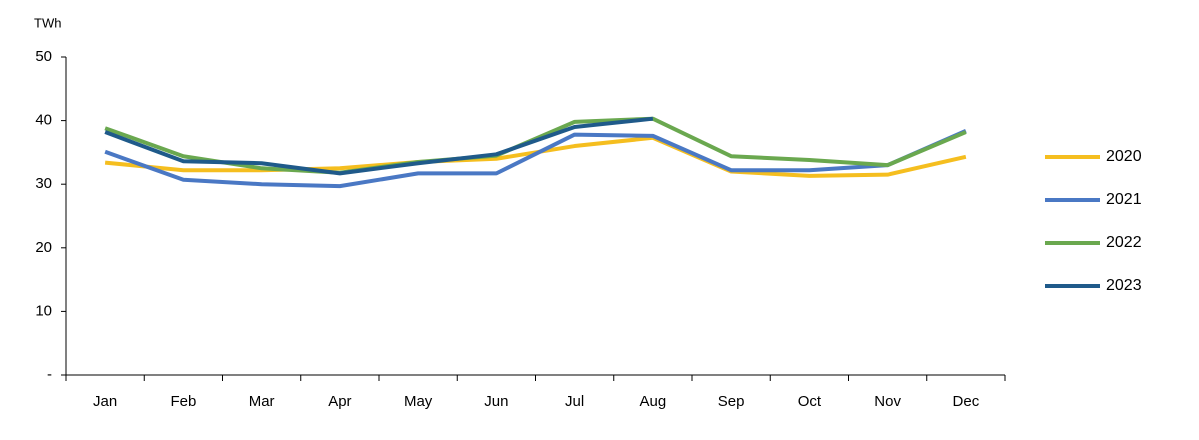 Image resolution: width=1199 pixels, height=440 pixels. What do you see at coordinates (47, 22) in the screenshot?
I see `y-axis-label: TWh` at bounding box center [47, 22].